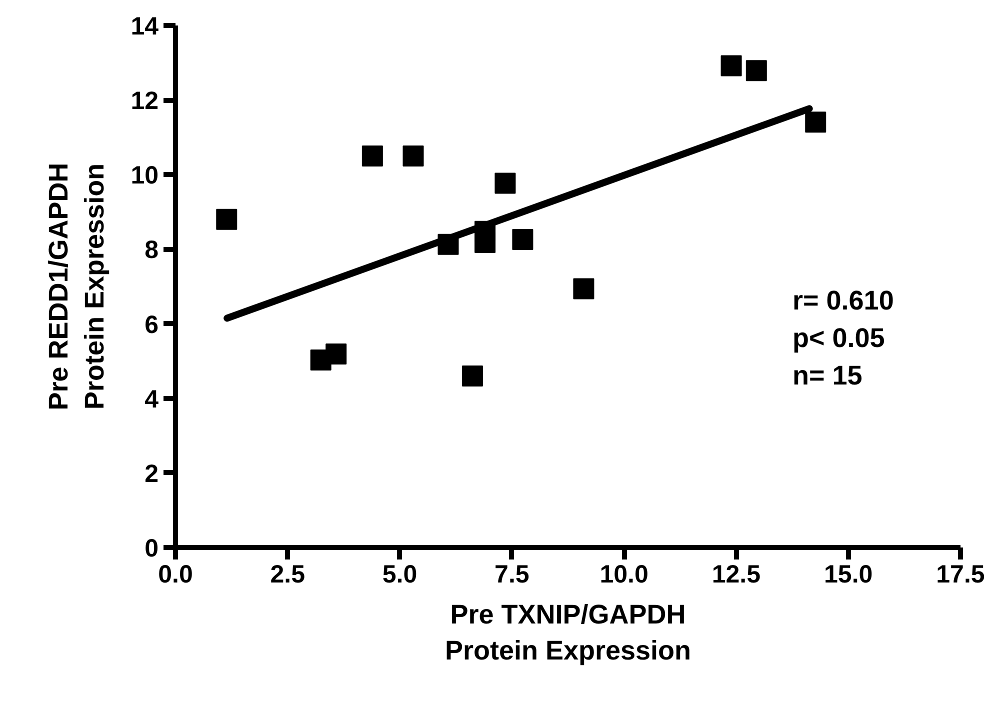 Image resolution: width=1000 pixels, height=717 pixels. Describe the element at coordinates (400, 574) in the screenshot. I see `x-tick-label: 5.0` at that location.